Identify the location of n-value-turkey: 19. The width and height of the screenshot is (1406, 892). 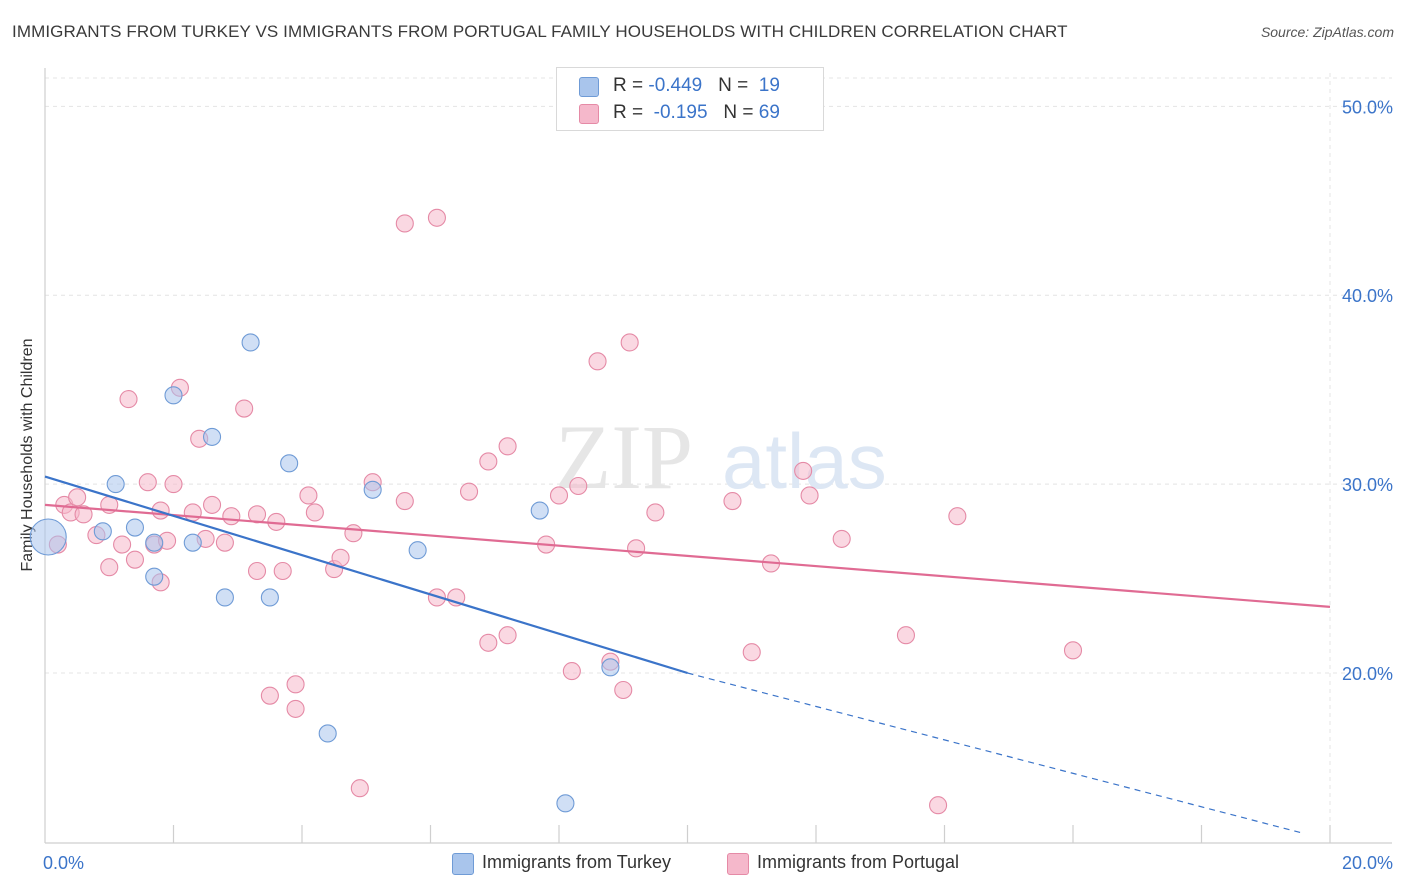
(769, 85).